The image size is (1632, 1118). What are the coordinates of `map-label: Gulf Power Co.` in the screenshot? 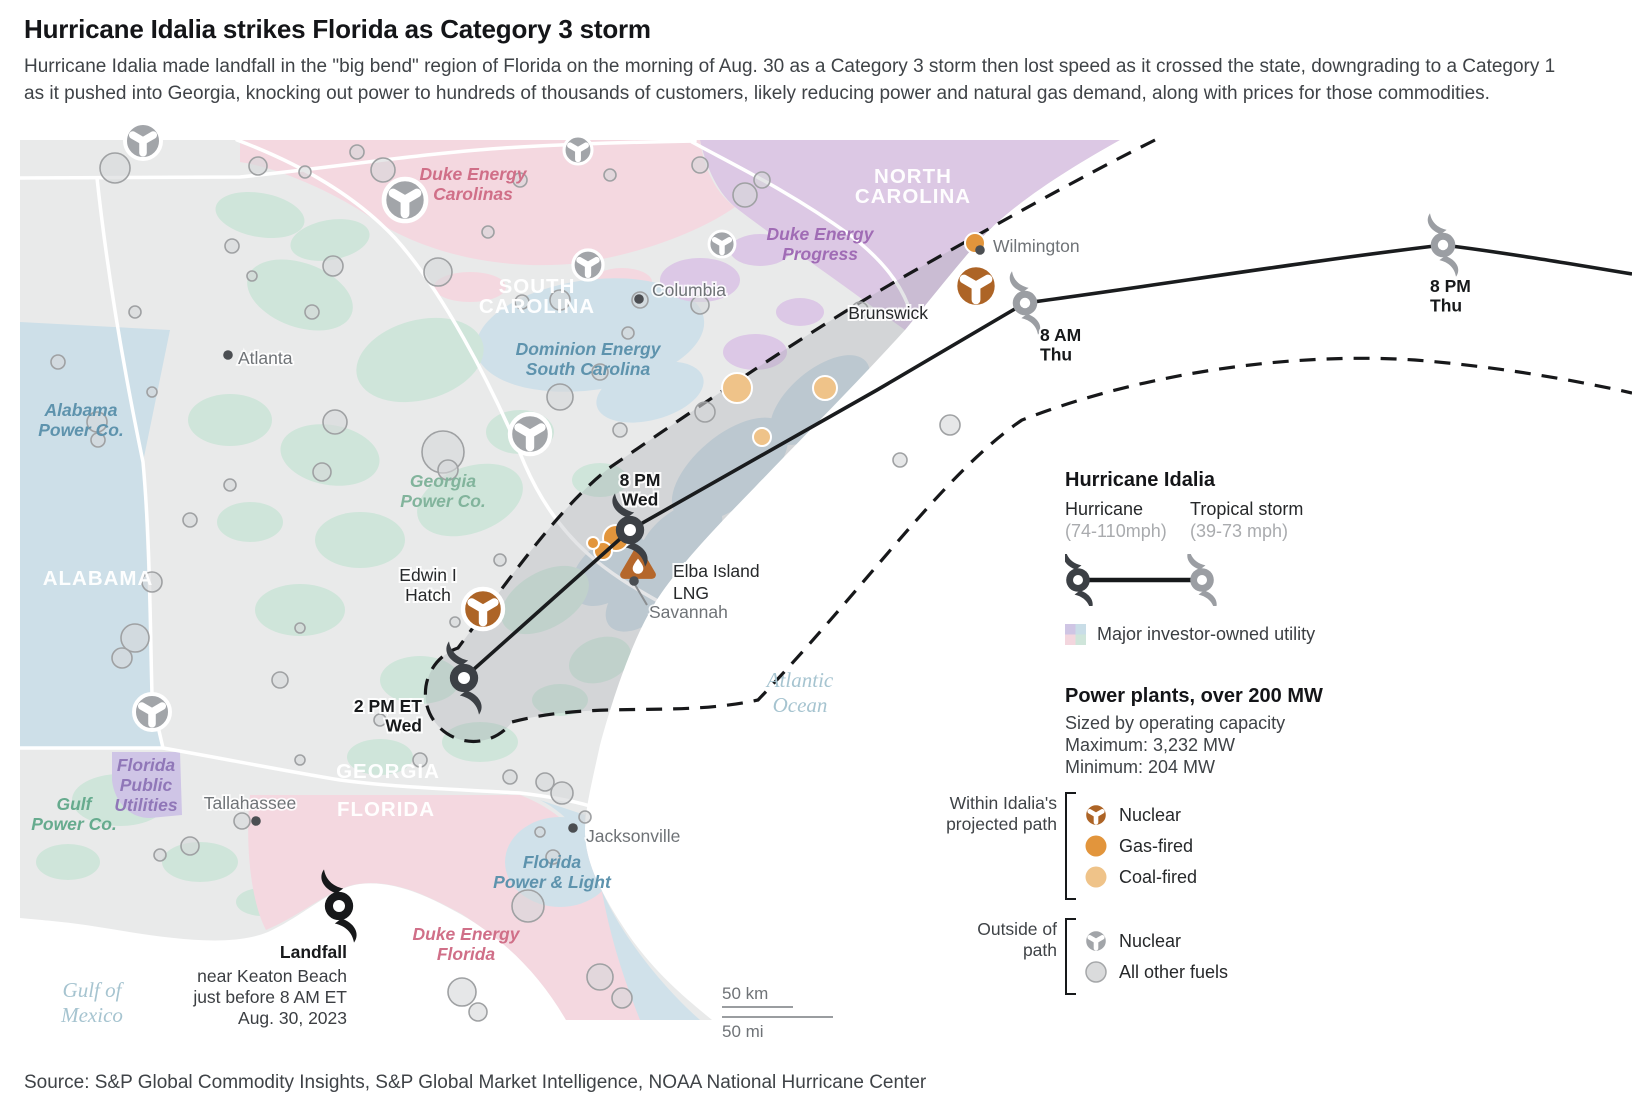 It's located at (74, 814).